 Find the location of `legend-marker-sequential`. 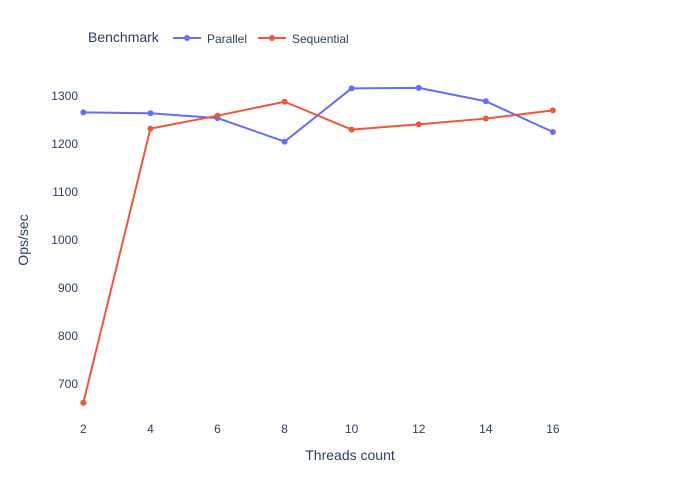

legend-marker-sequential is located at coordinates (272, 38).